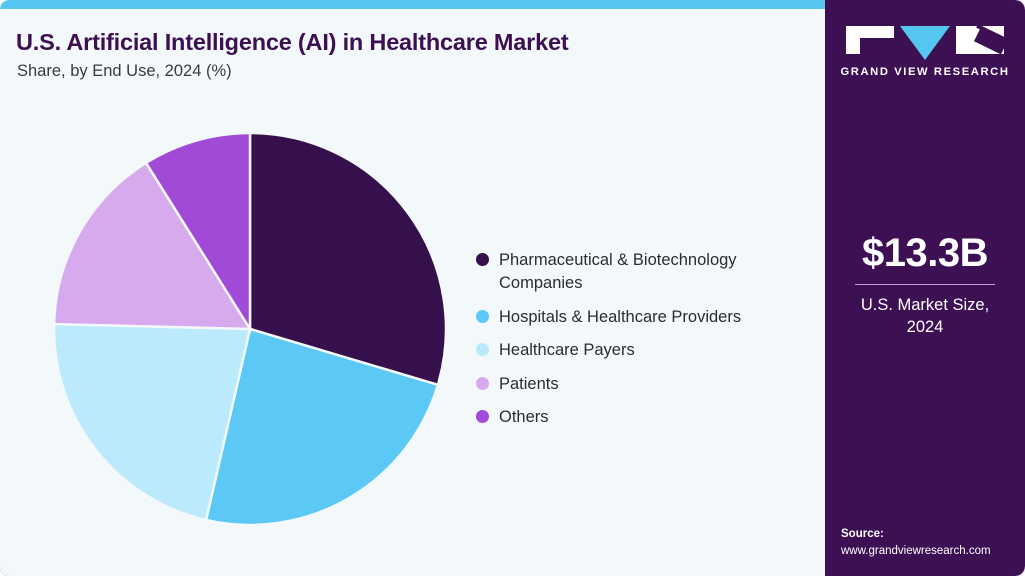 This screenshot has width=1025, height=576. I want to click on market-size-stat: $13.3B U.S. Market Size, 2024, so click(925, 285).